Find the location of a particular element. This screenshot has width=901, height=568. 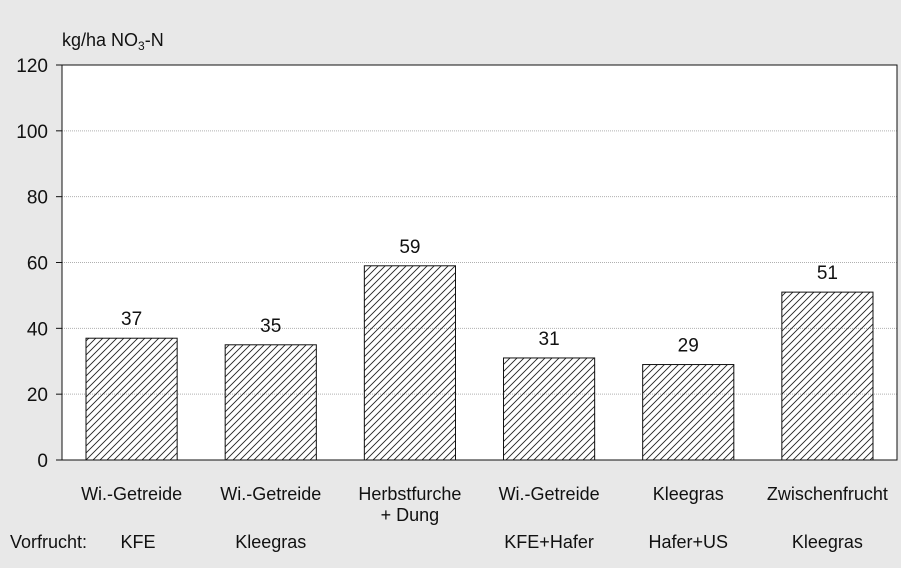

data-label: 35 is located at coordinates (270, 326).